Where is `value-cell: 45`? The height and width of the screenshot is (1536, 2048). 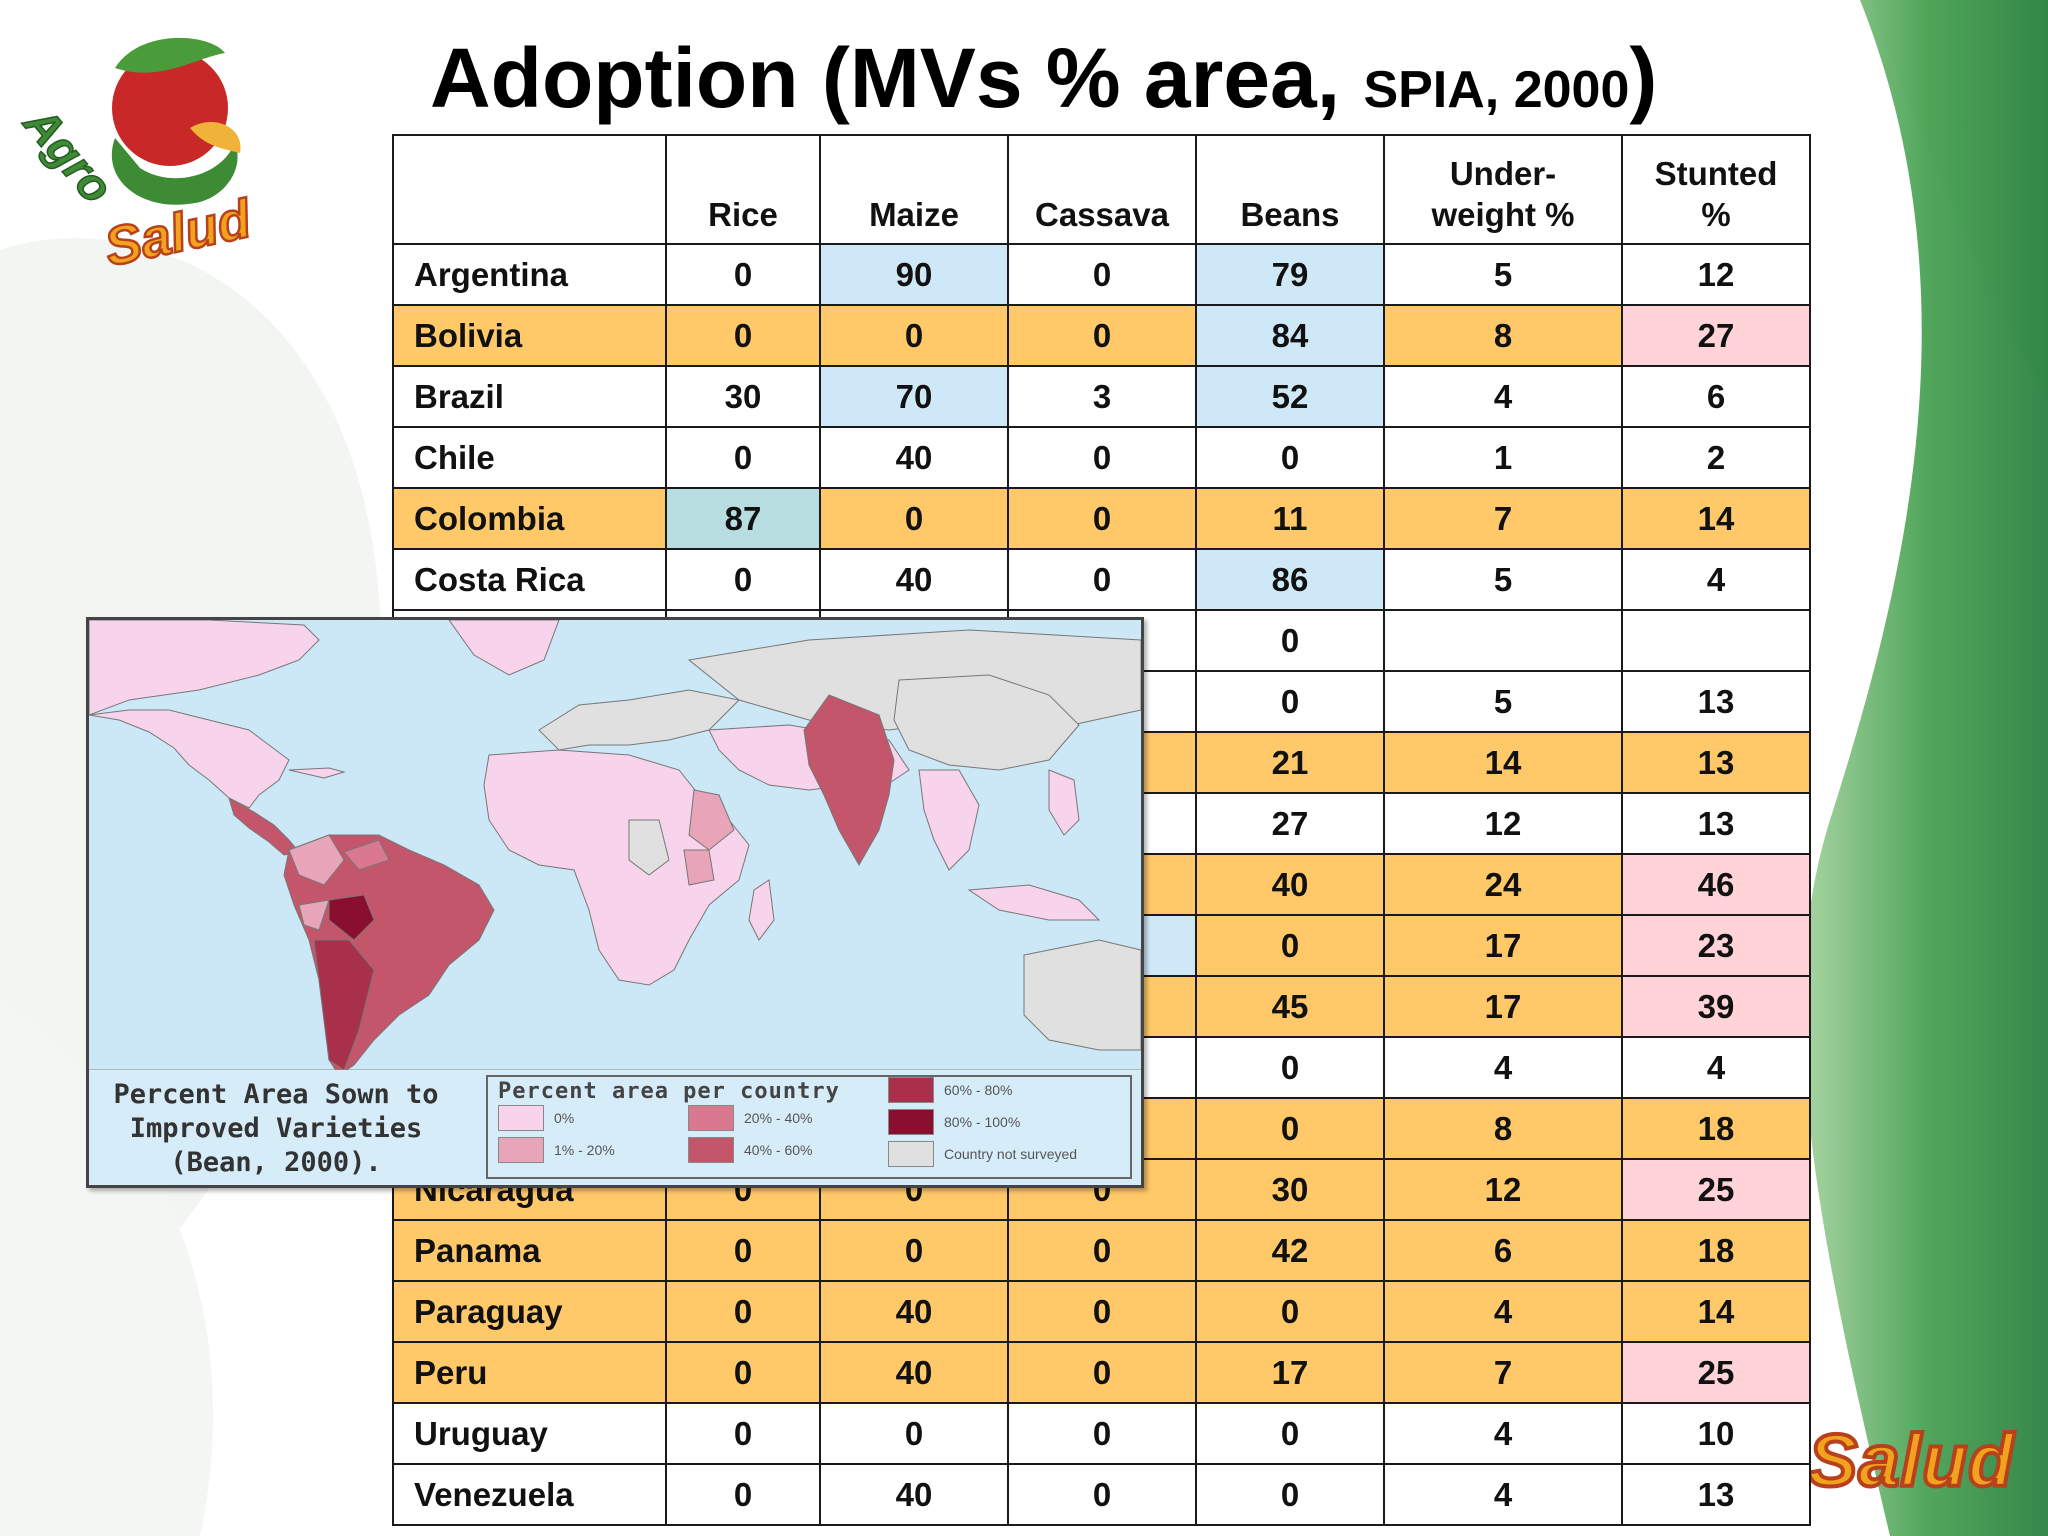
value-cell: 45 is located at coordinates (1290, 1006).